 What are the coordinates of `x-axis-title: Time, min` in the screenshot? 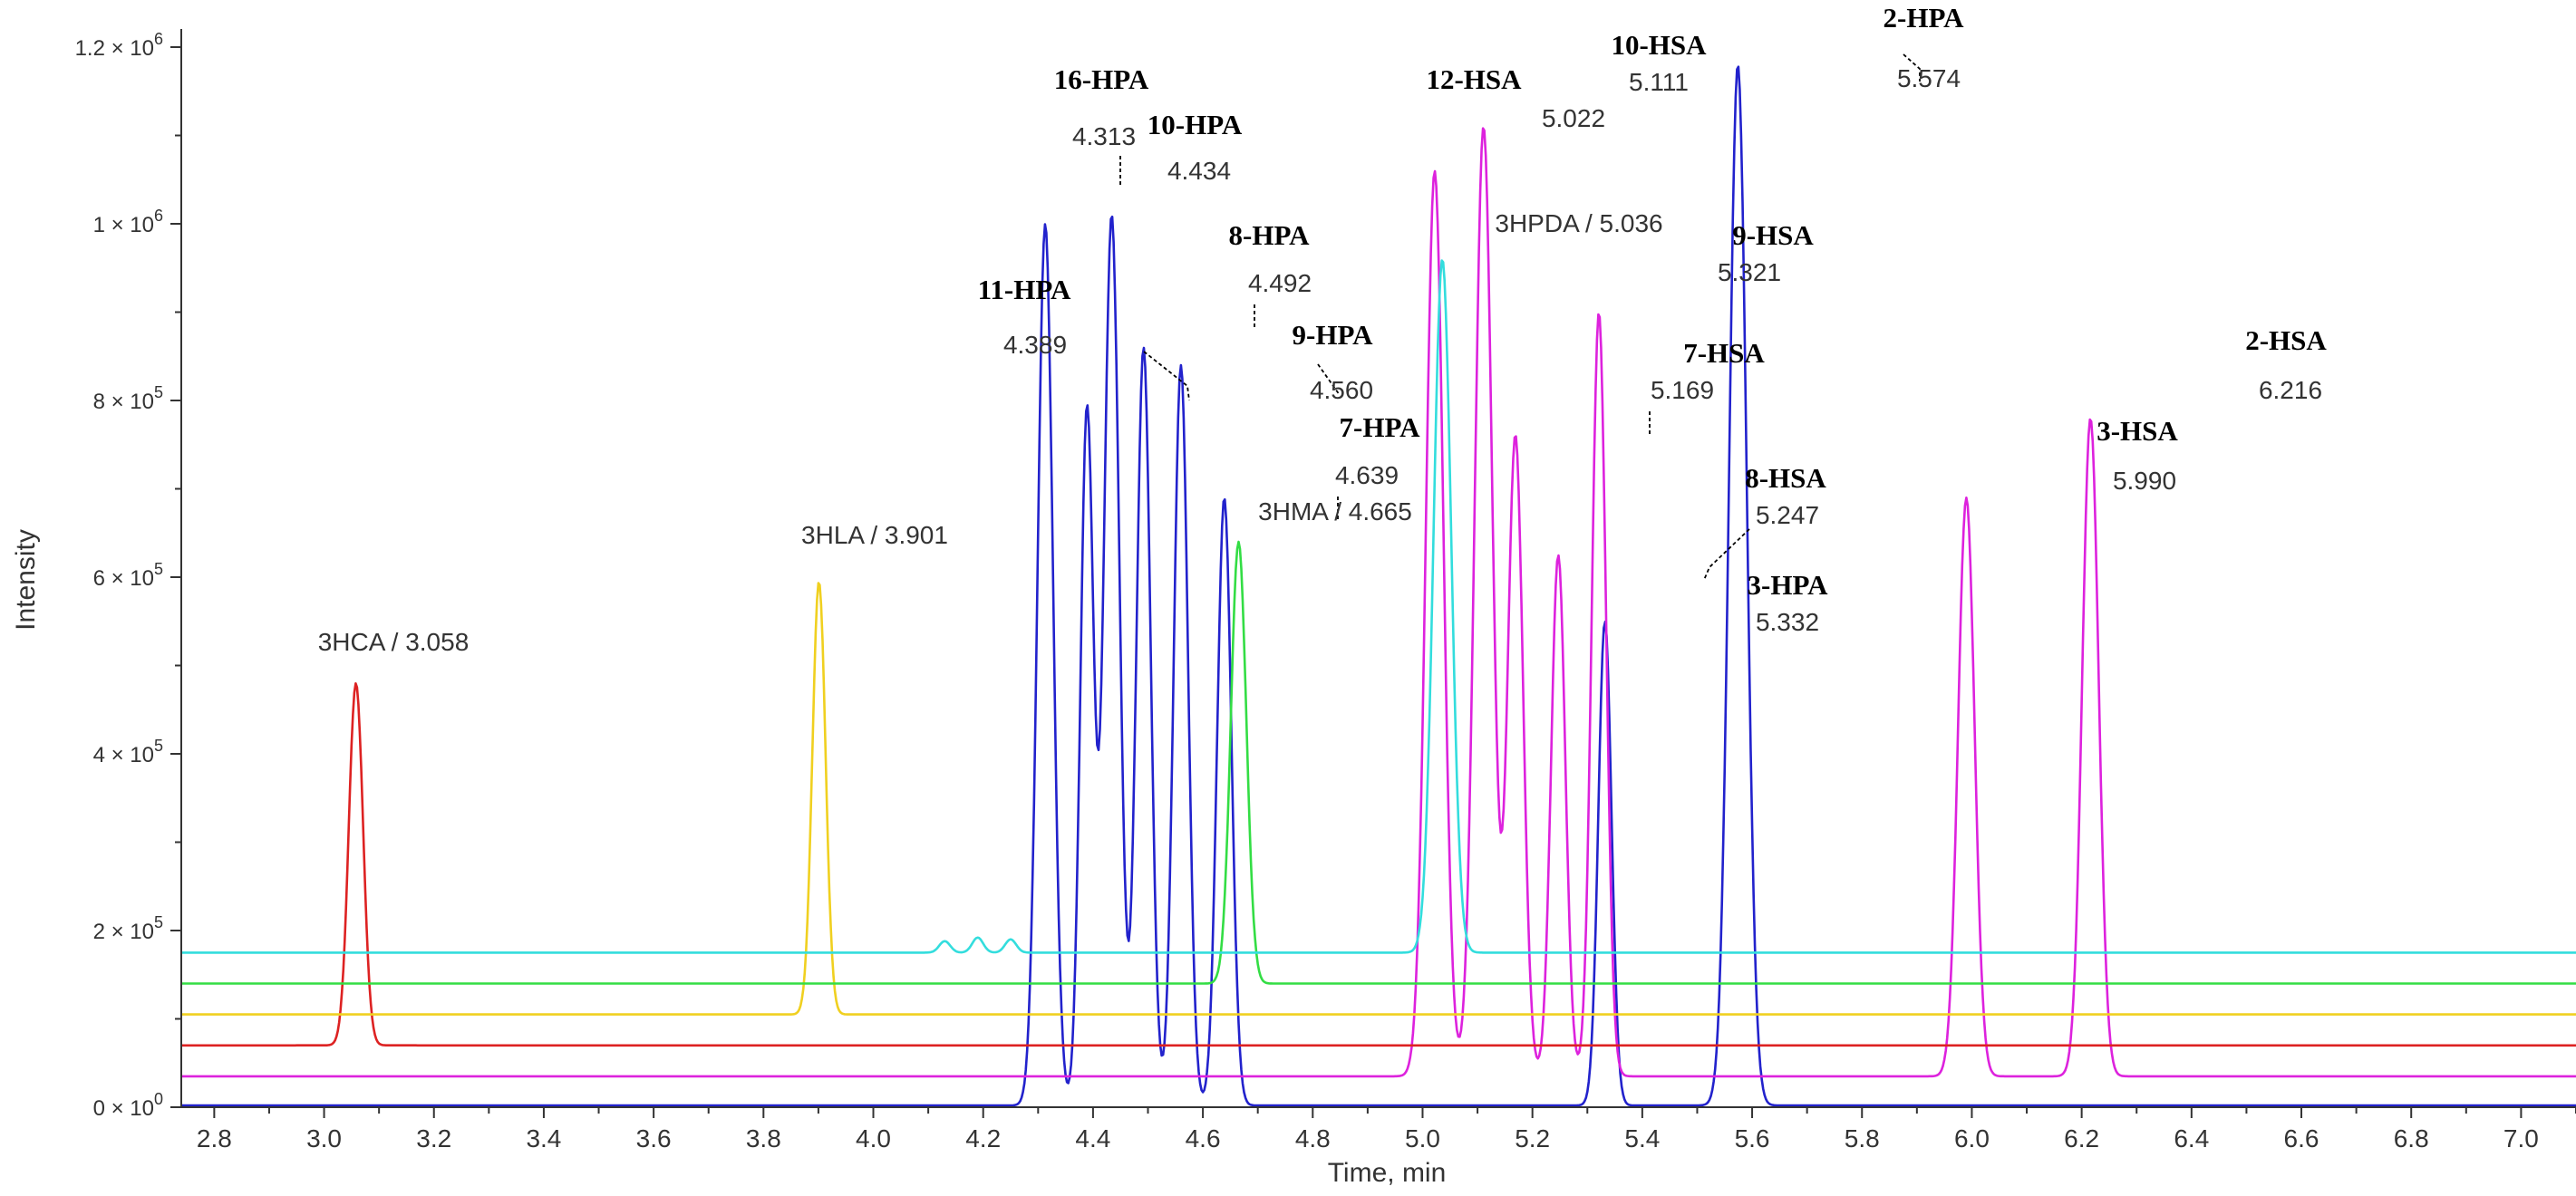 It's located at (1387, 1173).